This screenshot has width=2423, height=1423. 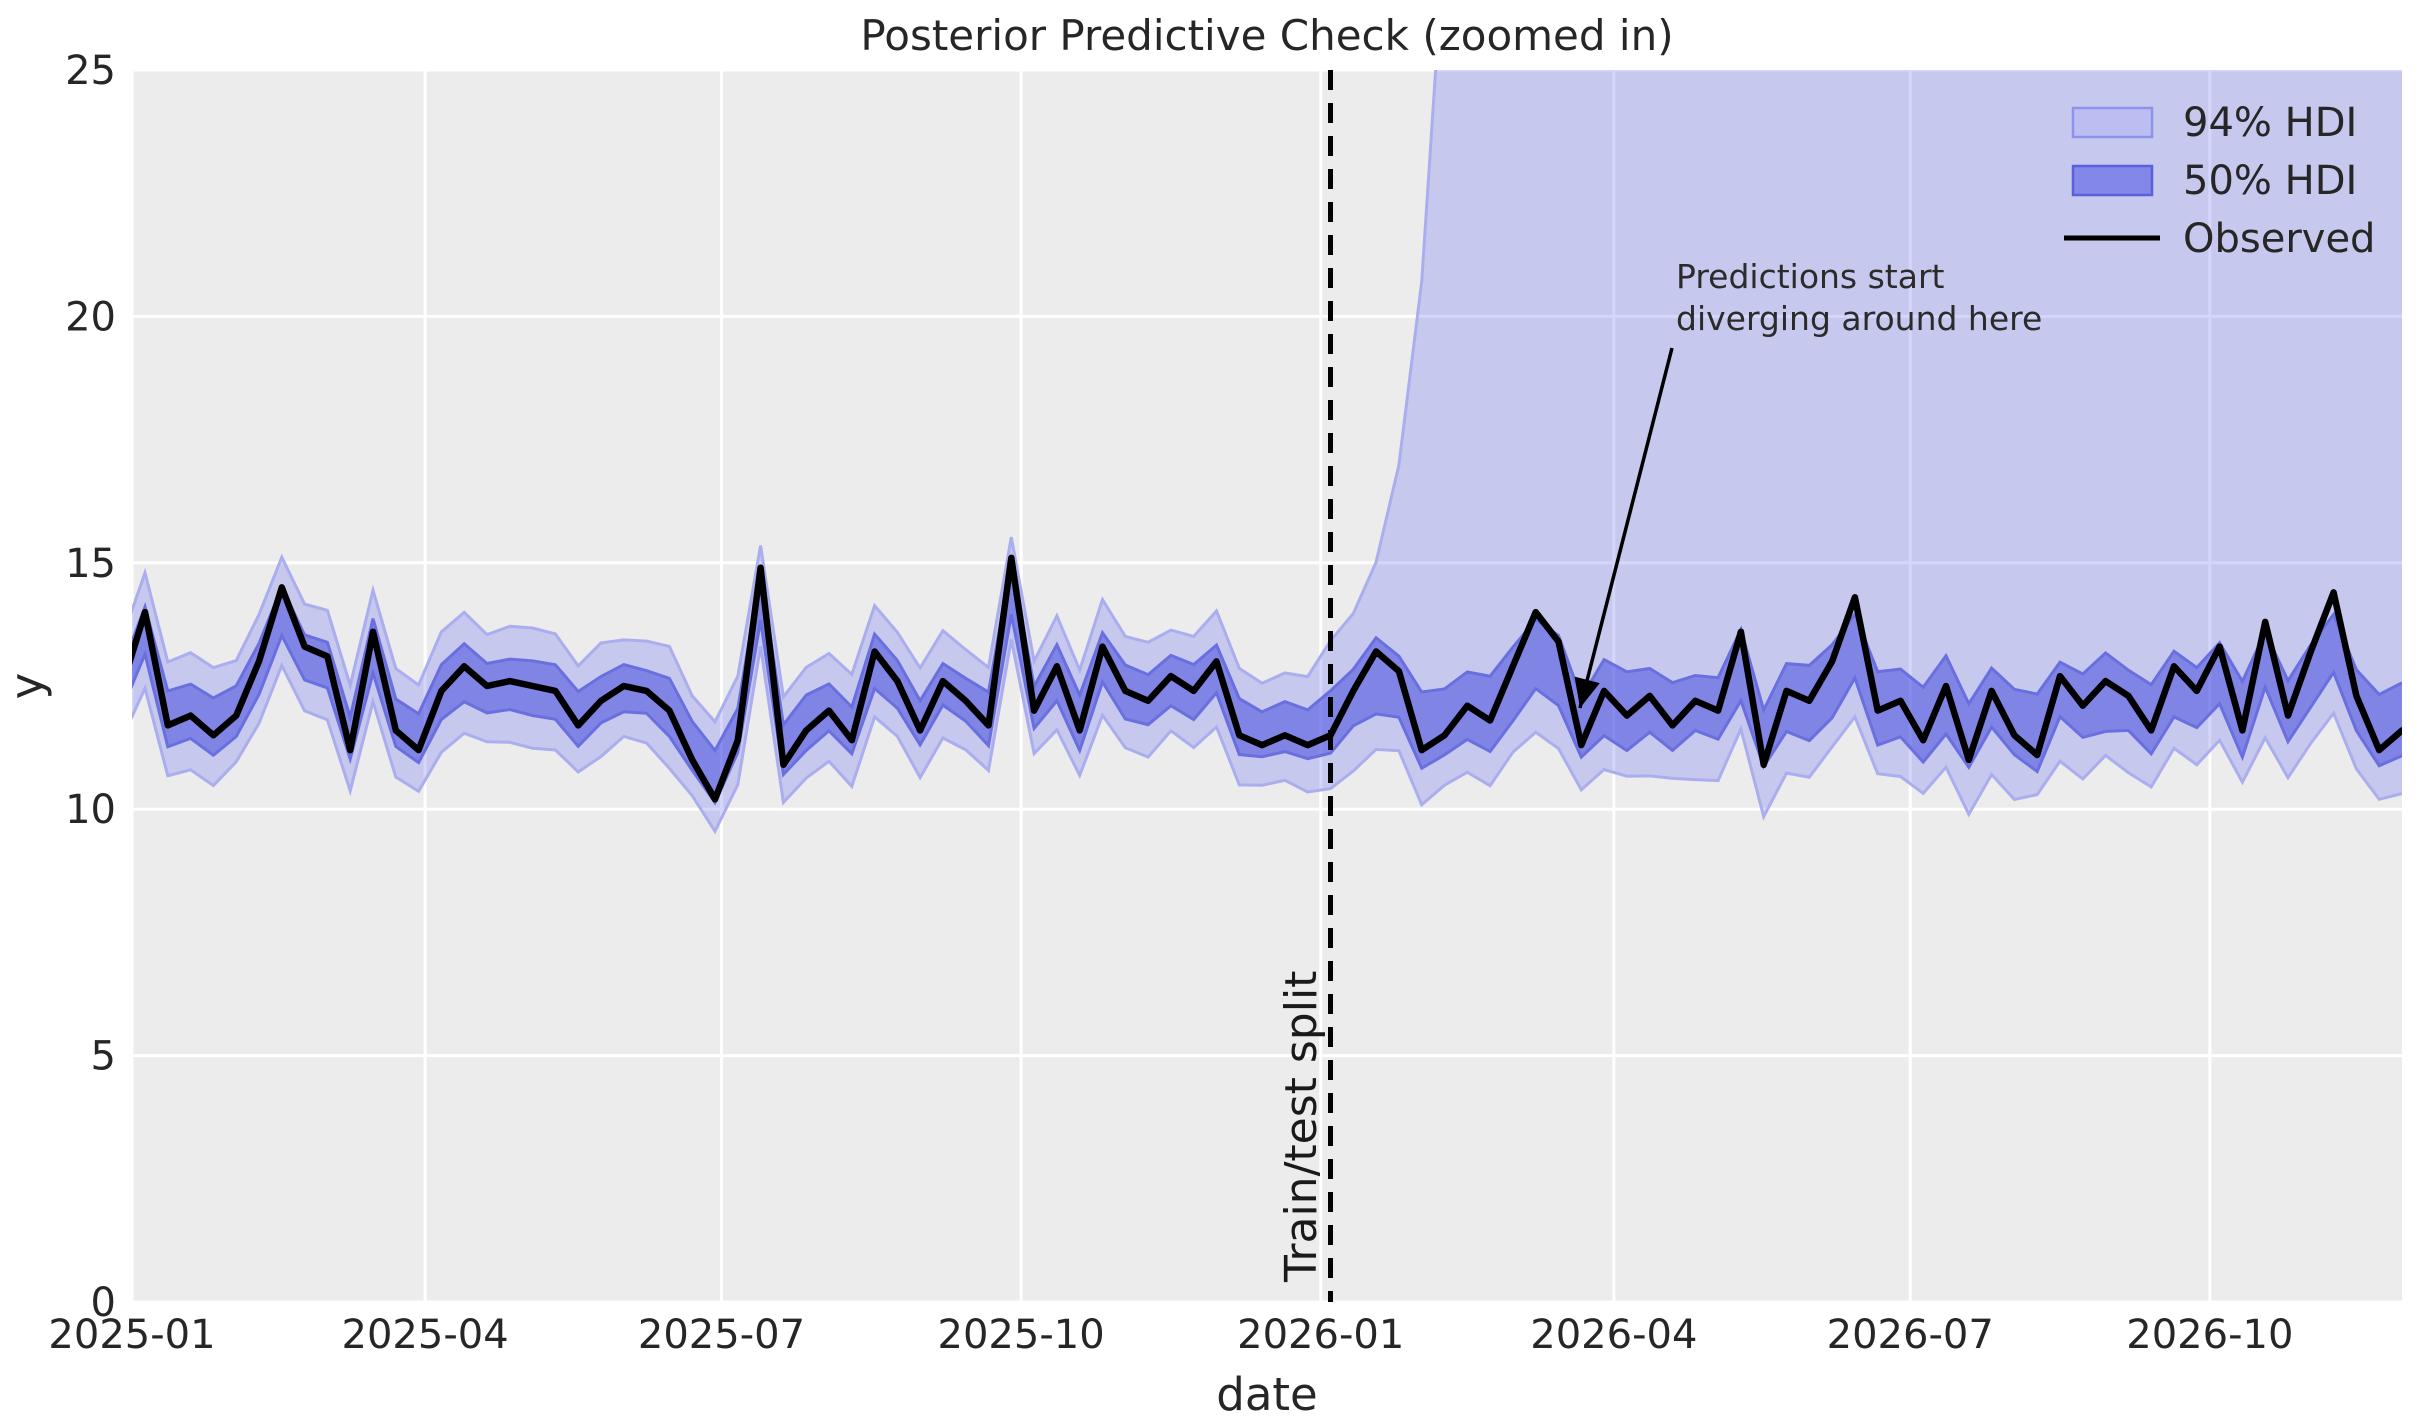 I want to click on hdi-50-upper-edge, so click(x=1267, y=657).